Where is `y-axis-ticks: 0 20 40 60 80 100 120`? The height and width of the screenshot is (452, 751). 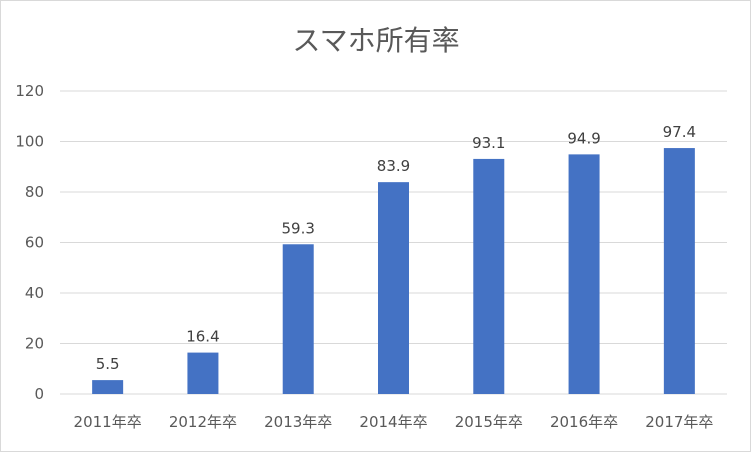
y-axis-ticks: 0 20 40 60 80 100 120 is located at coordinates (29, 242).